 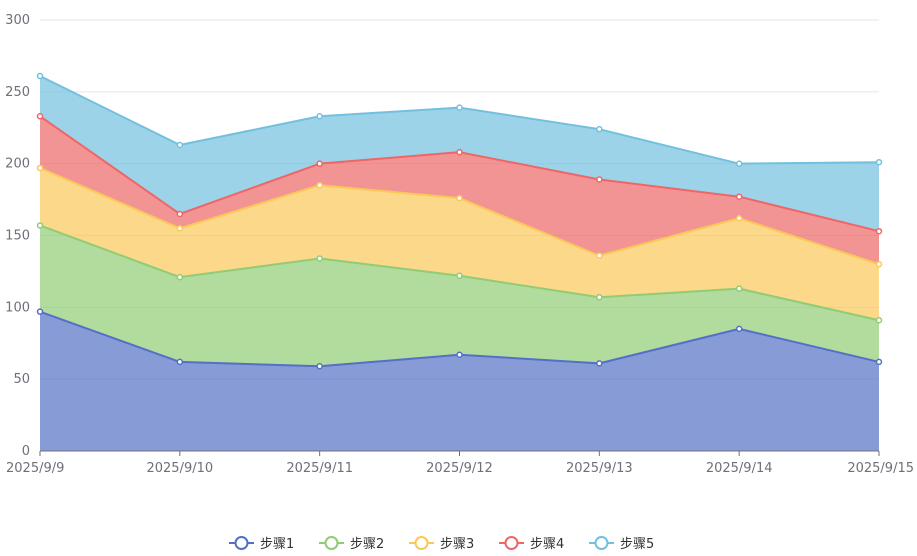 I want to click on y-tick-label: 150, so click(x=17, y=236).